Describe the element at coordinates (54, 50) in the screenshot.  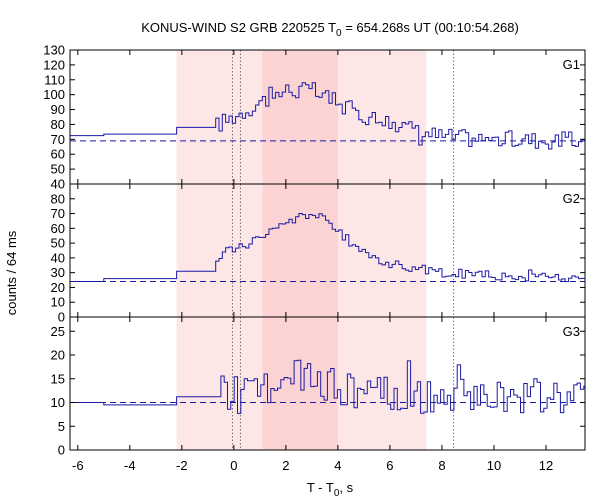
I see `y-tick-label: 130` at that location.